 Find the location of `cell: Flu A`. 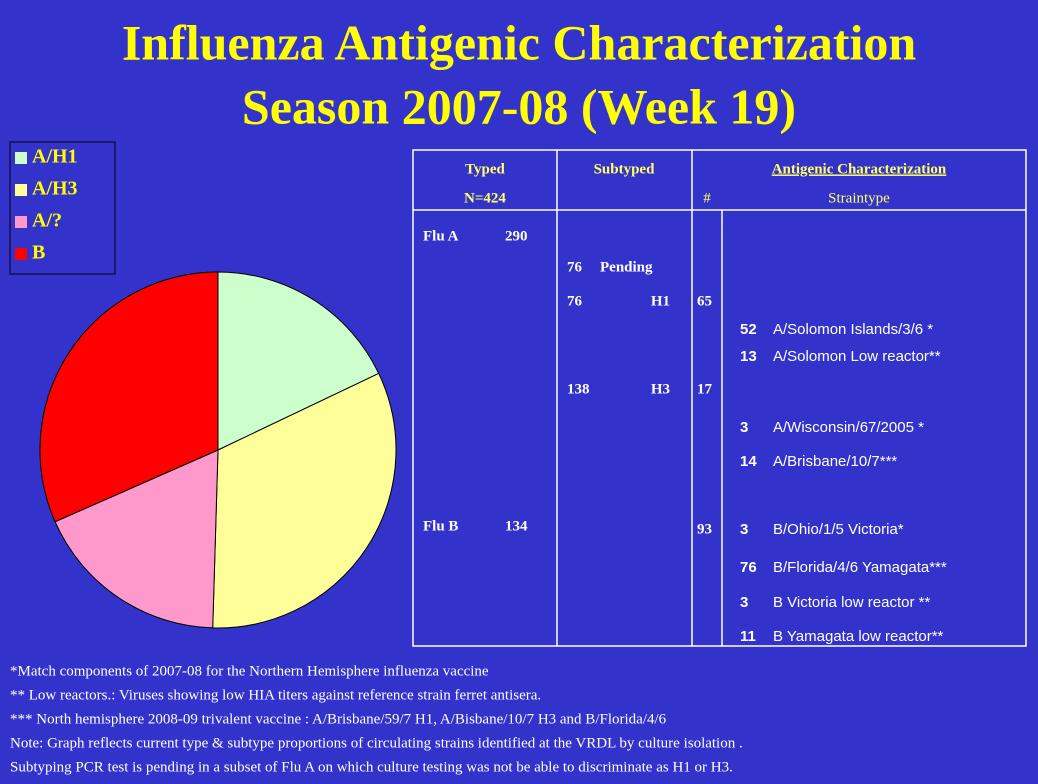

cell: Flu A is located at coordinates (441, 236).